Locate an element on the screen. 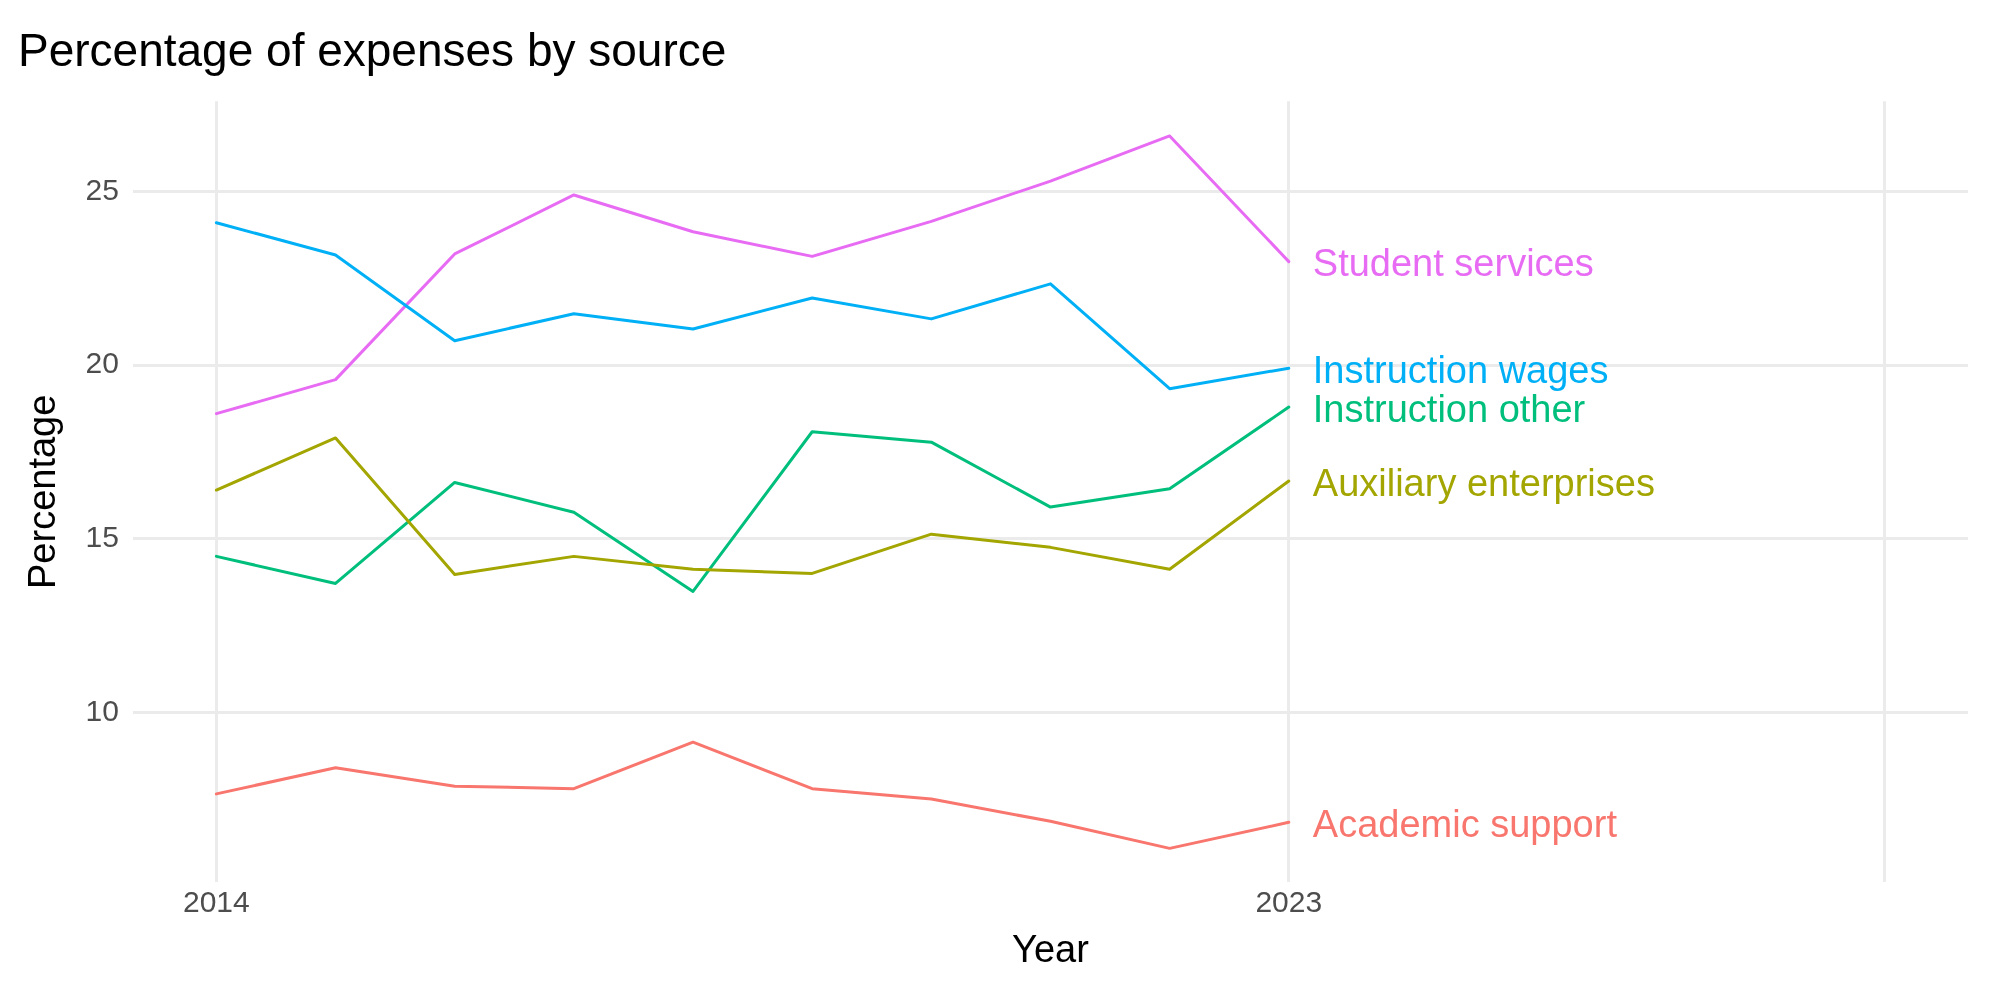 The image size is (2000, 1000). y-axis-title: Percentage is located at coordinates (42, 491).